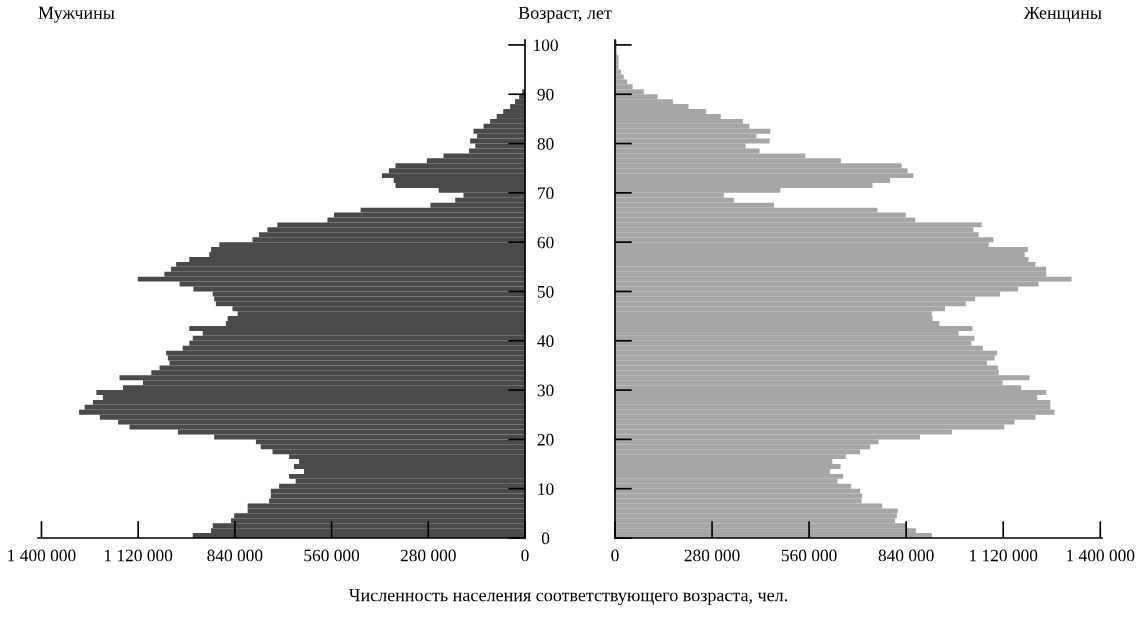 Image resolution: width=1137 pixels, height=627 pixels. What do you see at coordinates (545, 390) in the screenshot?
I see `y-tick-label: 30` at bounding box center [545, 390].